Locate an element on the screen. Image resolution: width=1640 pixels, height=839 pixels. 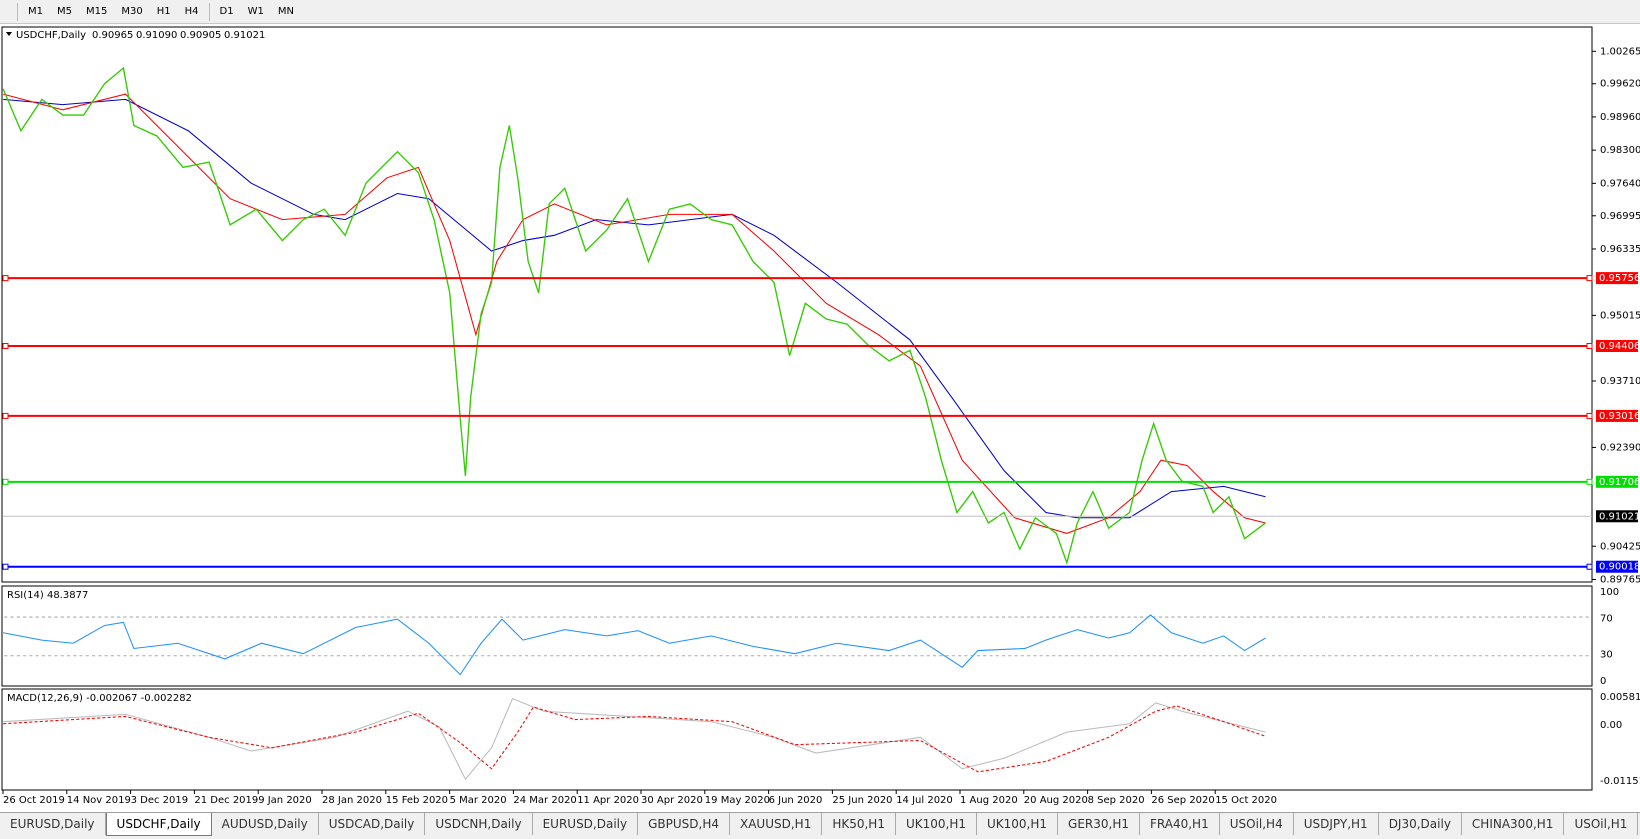
price-label: 0.95015 is located at coordinates (1620, 315).